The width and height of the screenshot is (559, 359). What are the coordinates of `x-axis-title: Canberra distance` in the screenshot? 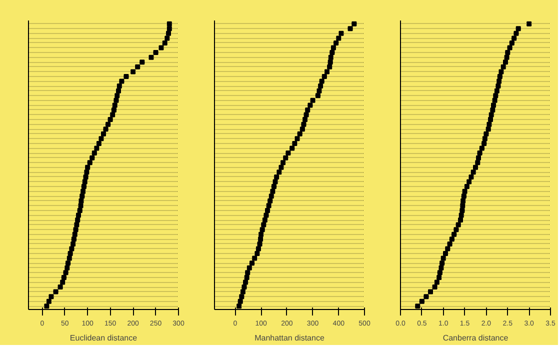 It's located at (475, 338).